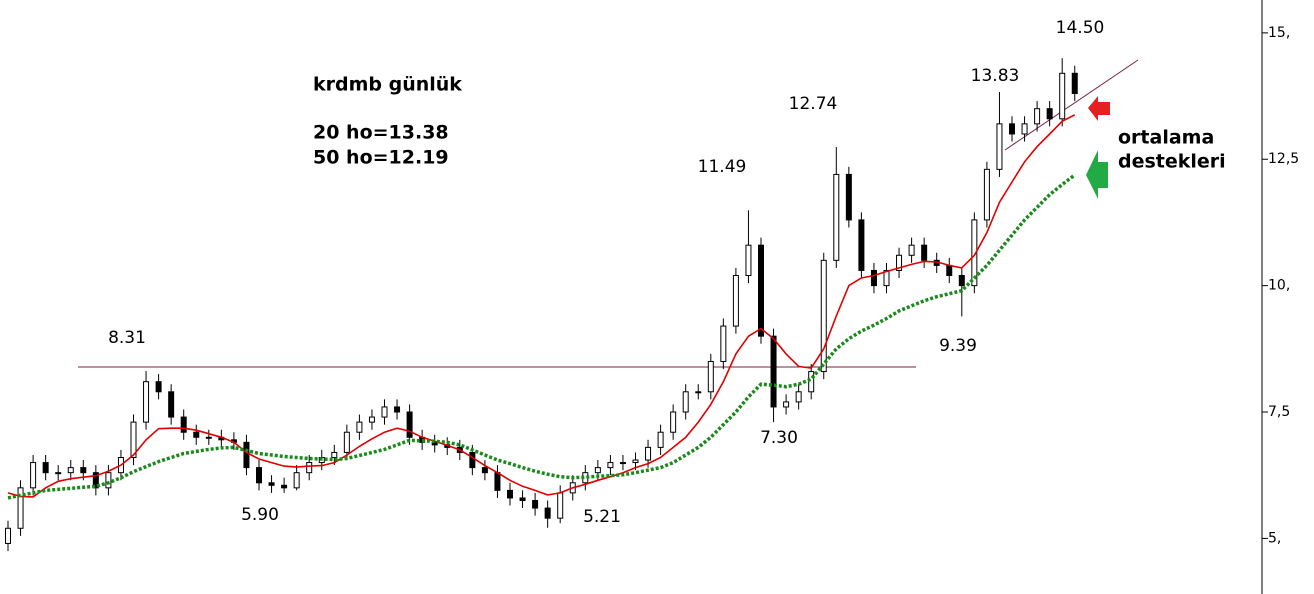  What do you see at coordinates (1166, 138) in the screenshot?
I see `annotation: ortalama` at bounding box center [1166, 138].